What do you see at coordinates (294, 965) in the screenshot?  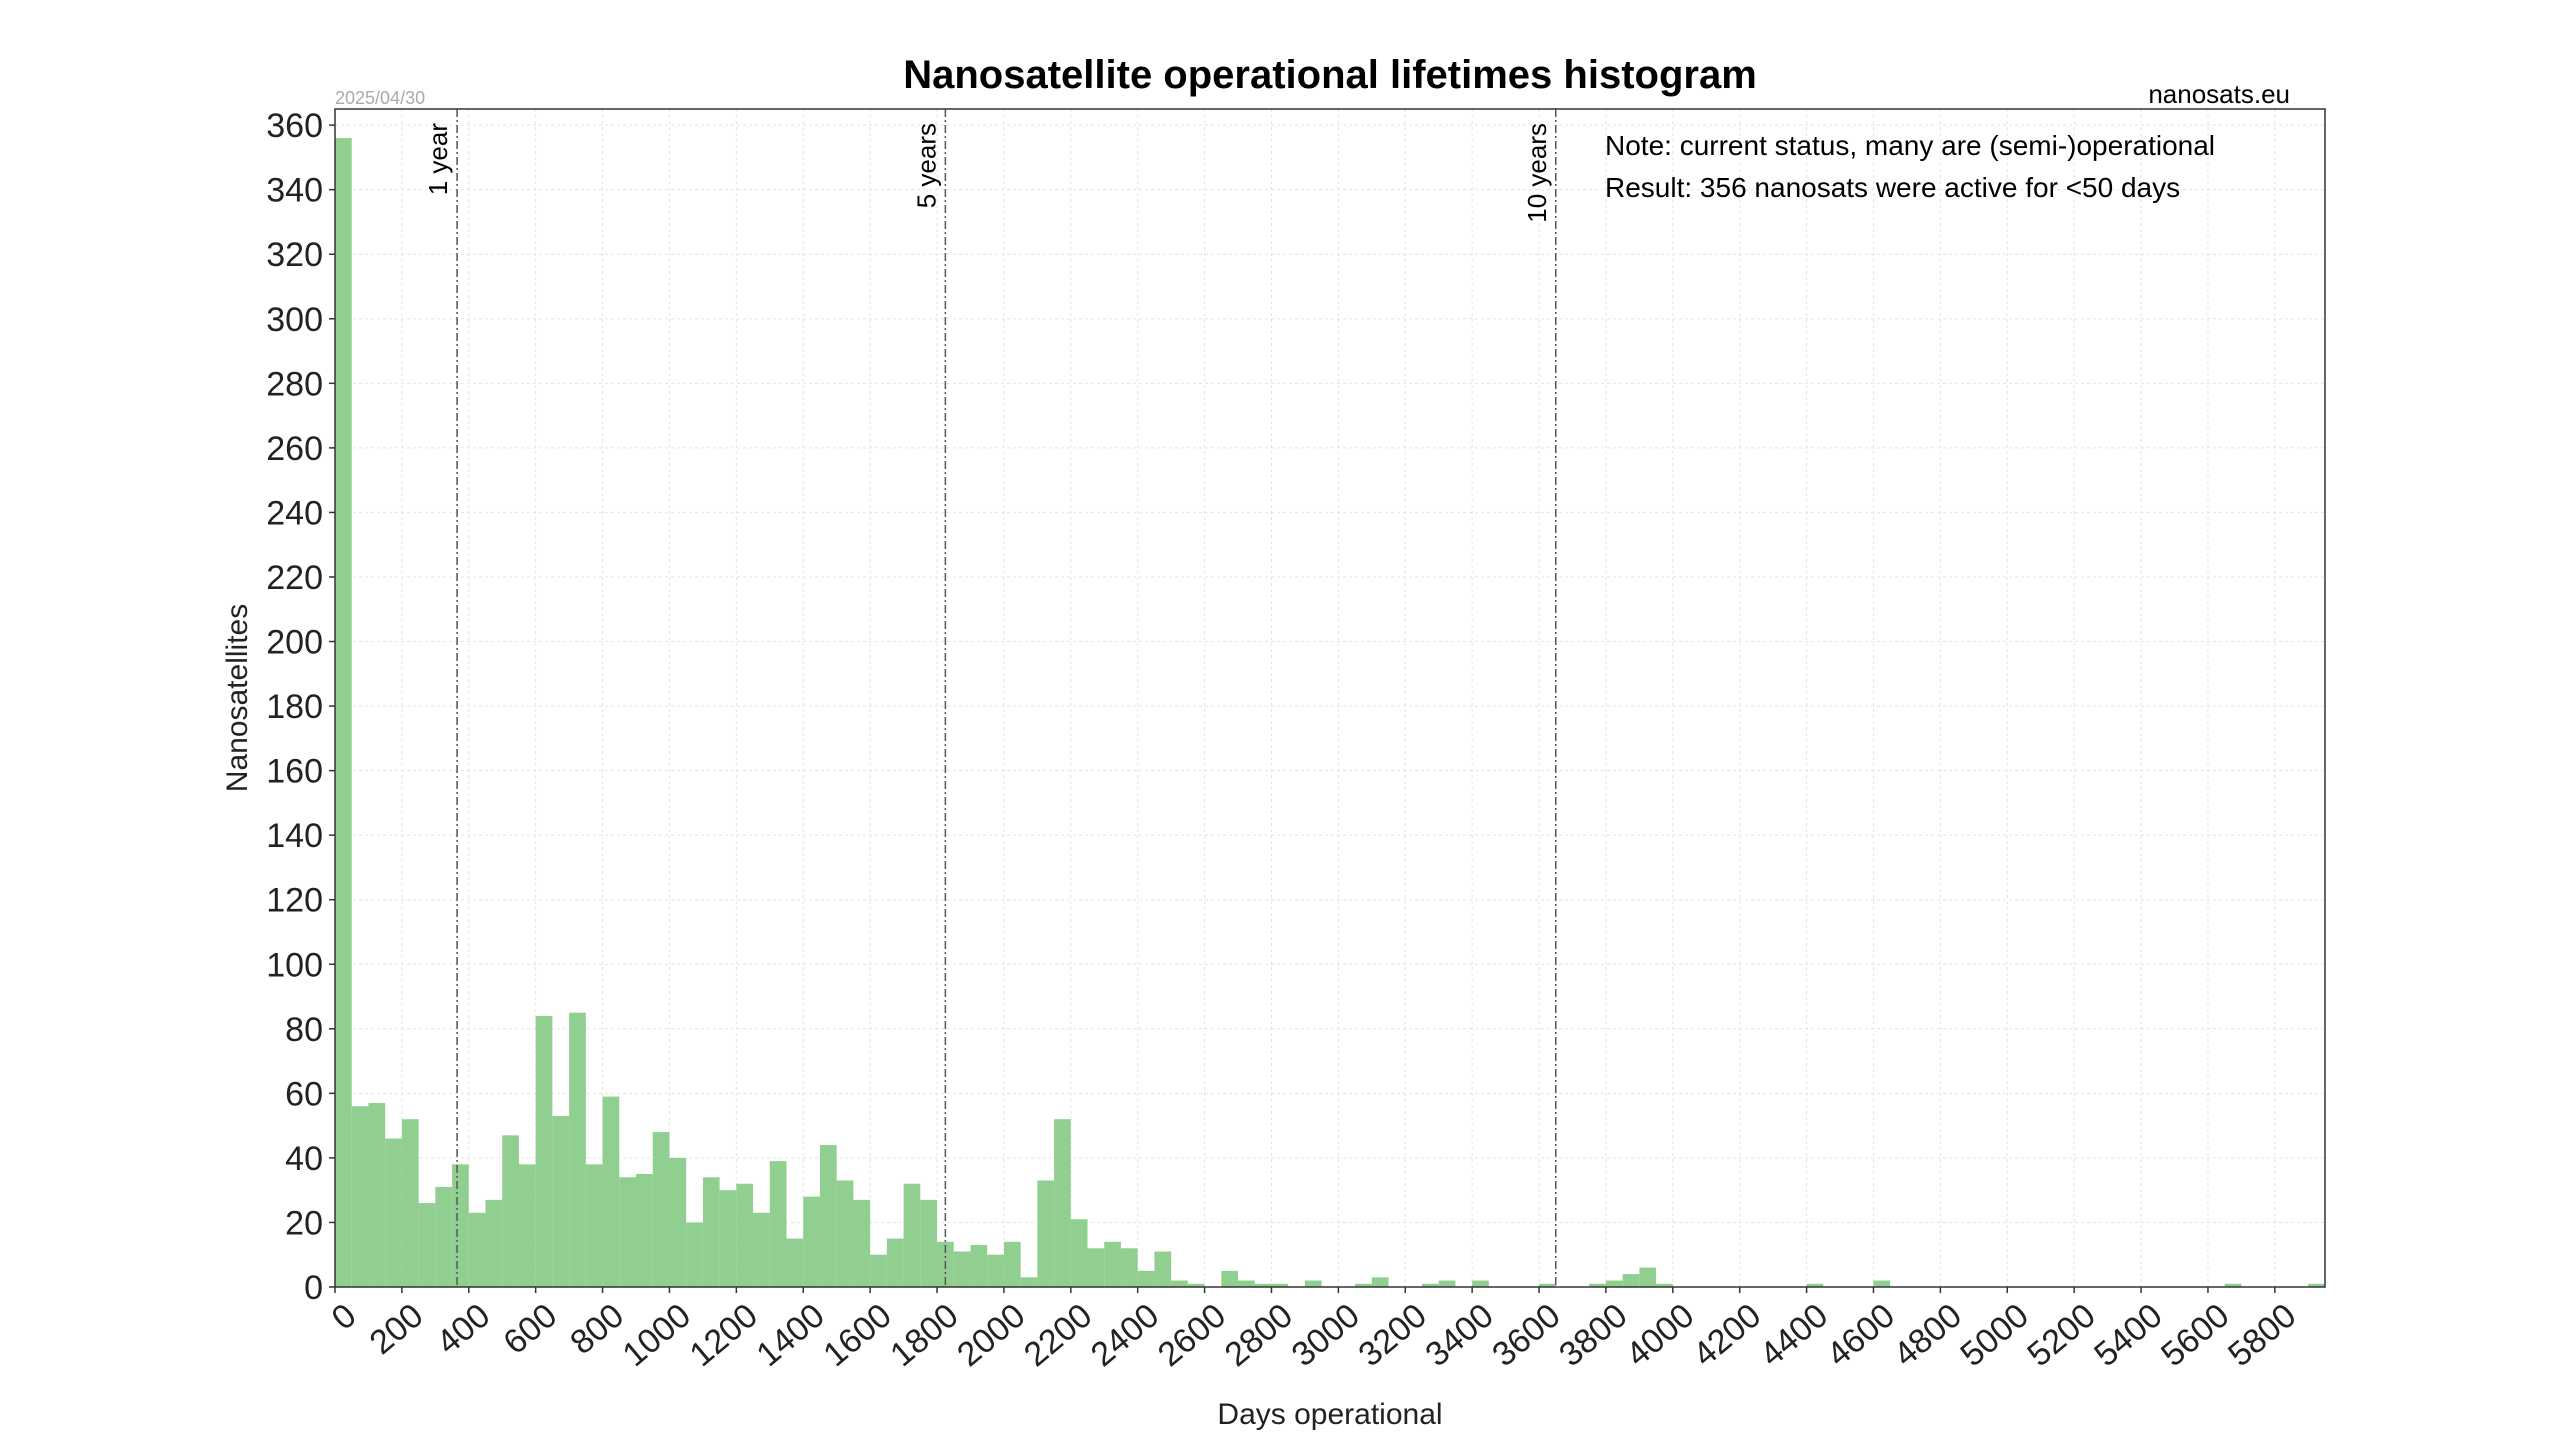 I see `y-tick-label: 100` at bounding box center [294, 965].